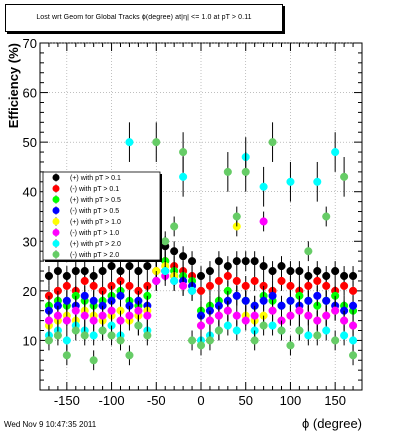 The image size is (400, 433). Describe the element at coordinates (112, 400) in the screenshot. I see `x-tick-label: -100` at that location.